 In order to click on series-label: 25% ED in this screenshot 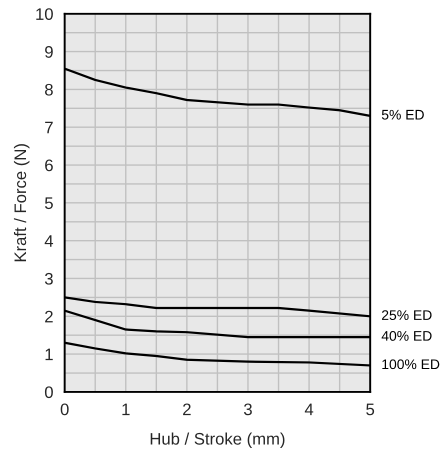, I will do `click(407, 315)`.